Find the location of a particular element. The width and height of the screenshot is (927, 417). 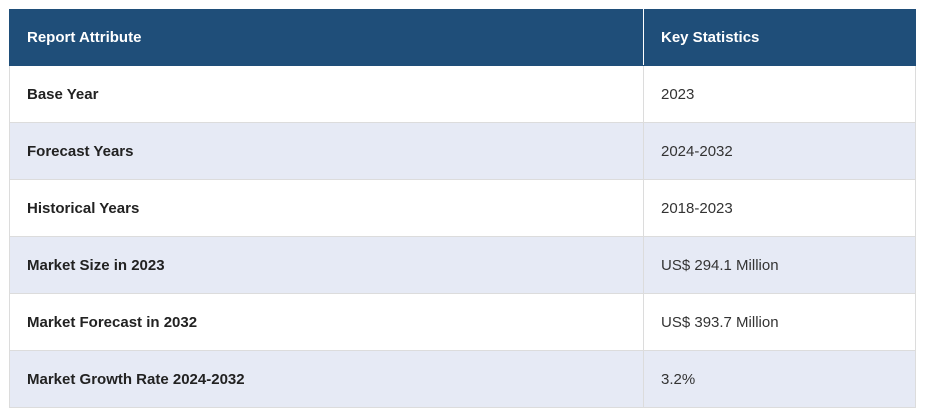

row-attribute: Base Year is located at coordinates (326, 94).